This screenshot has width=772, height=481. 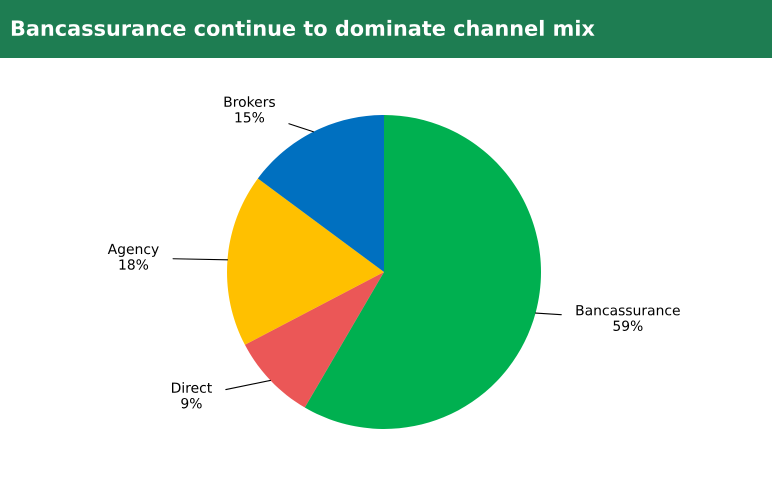 What do you see at coordinates (628, 310) in the screenshot?
I see `slice-label: Bancassurance` at bounding box center [628, 310].